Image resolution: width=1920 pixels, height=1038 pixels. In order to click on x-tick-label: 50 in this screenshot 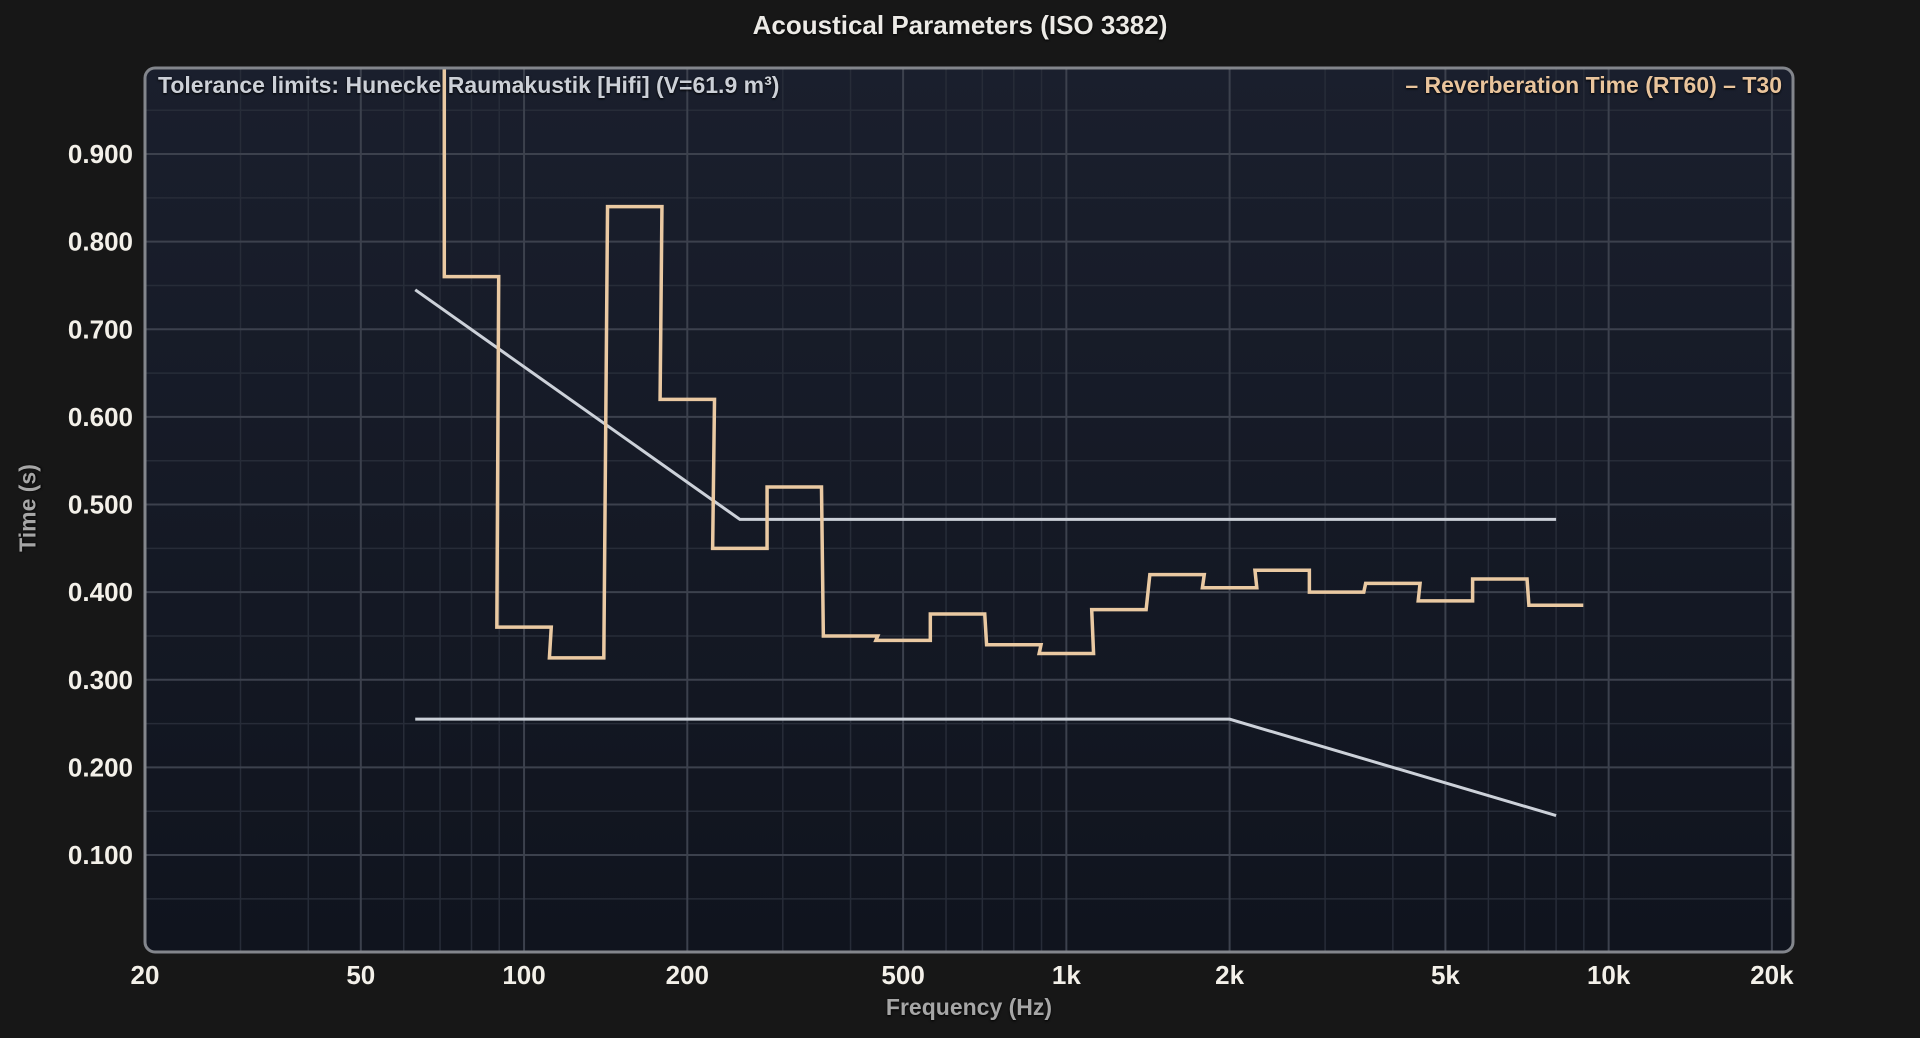, I will do `click(360, 975)`.